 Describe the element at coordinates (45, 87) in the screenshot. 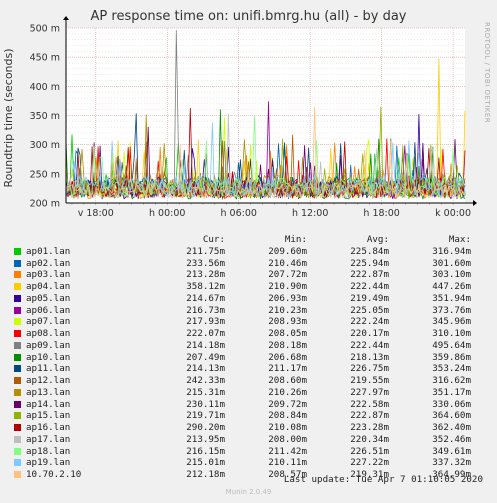

I see `y-tick-label: 400 m` at that location.